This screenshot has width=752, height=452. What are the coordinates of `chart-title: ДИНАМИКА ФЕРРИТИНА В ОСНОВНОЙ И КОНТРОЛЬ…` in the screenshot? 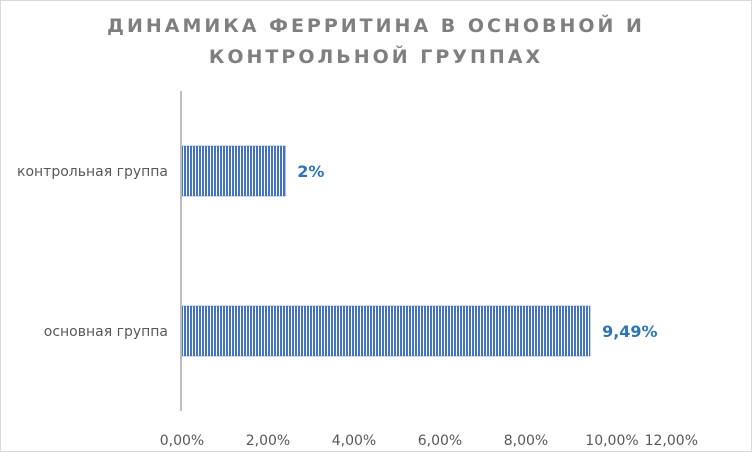 It's located at (376, 42).